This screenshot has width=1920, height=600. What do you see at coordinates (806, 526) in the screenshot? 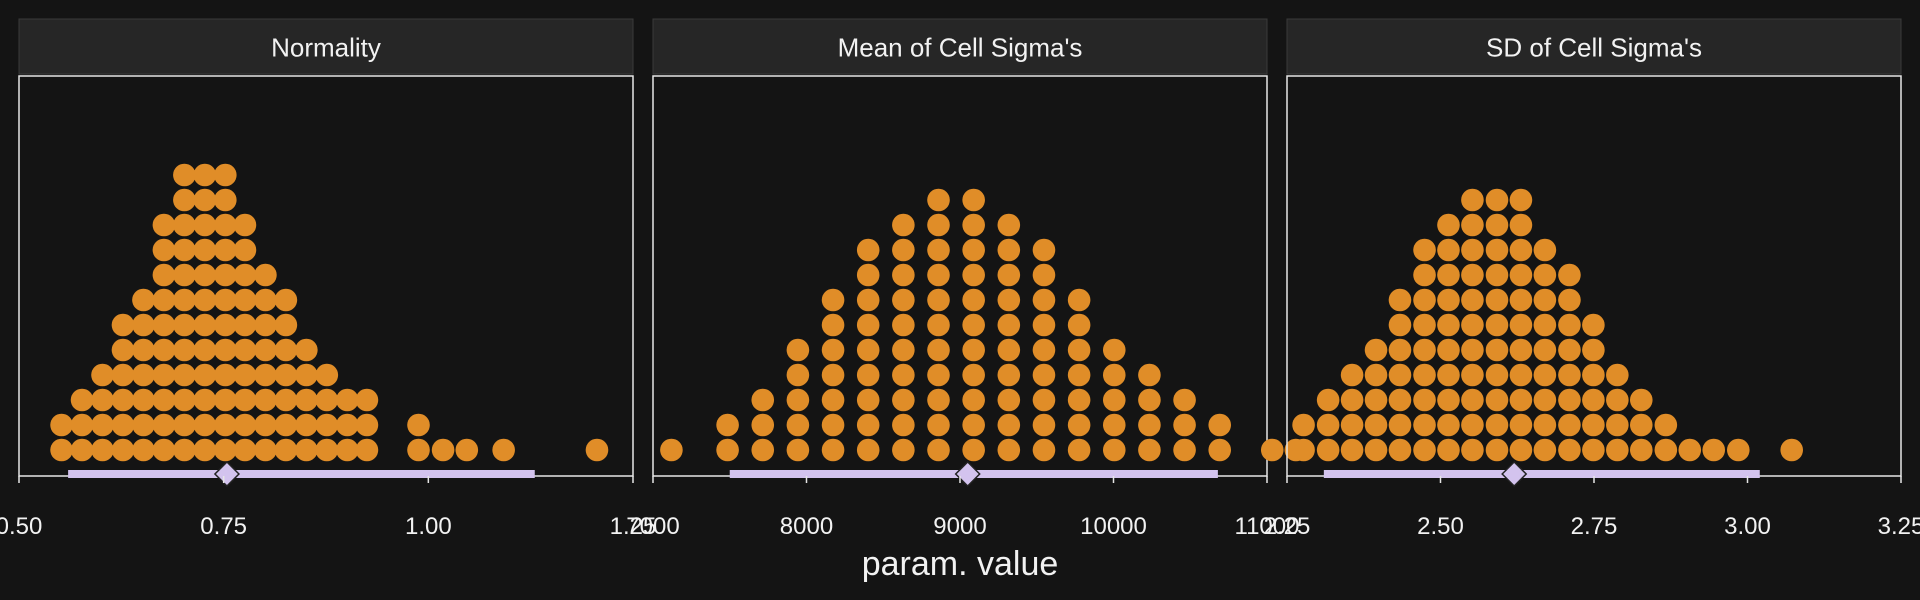
I see `x-tick-label: 8000` at bounding box center [806, 526].